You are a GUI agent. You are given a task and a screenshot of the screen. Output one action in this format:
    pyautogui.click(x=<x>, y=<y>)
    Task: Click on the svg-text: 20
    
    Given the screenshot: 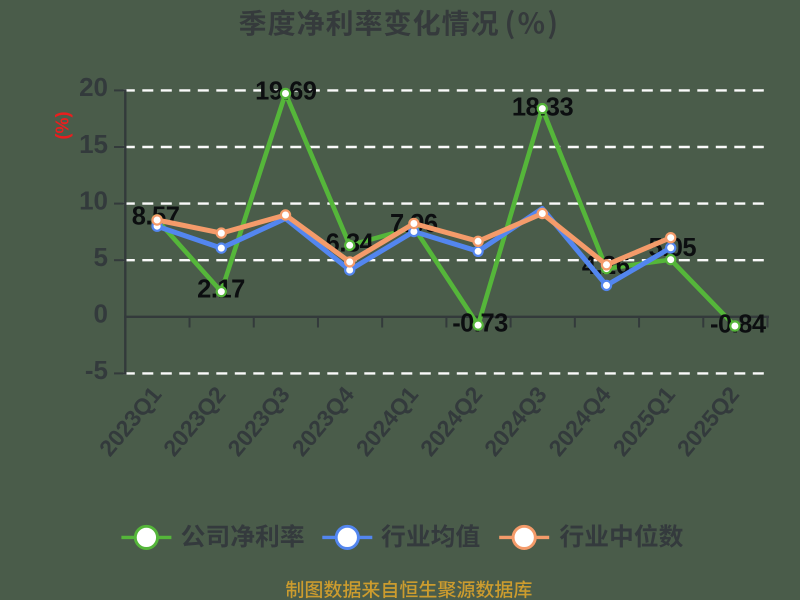 What is the action you would take?
    pyautogui.click(x=93, y=87)
    